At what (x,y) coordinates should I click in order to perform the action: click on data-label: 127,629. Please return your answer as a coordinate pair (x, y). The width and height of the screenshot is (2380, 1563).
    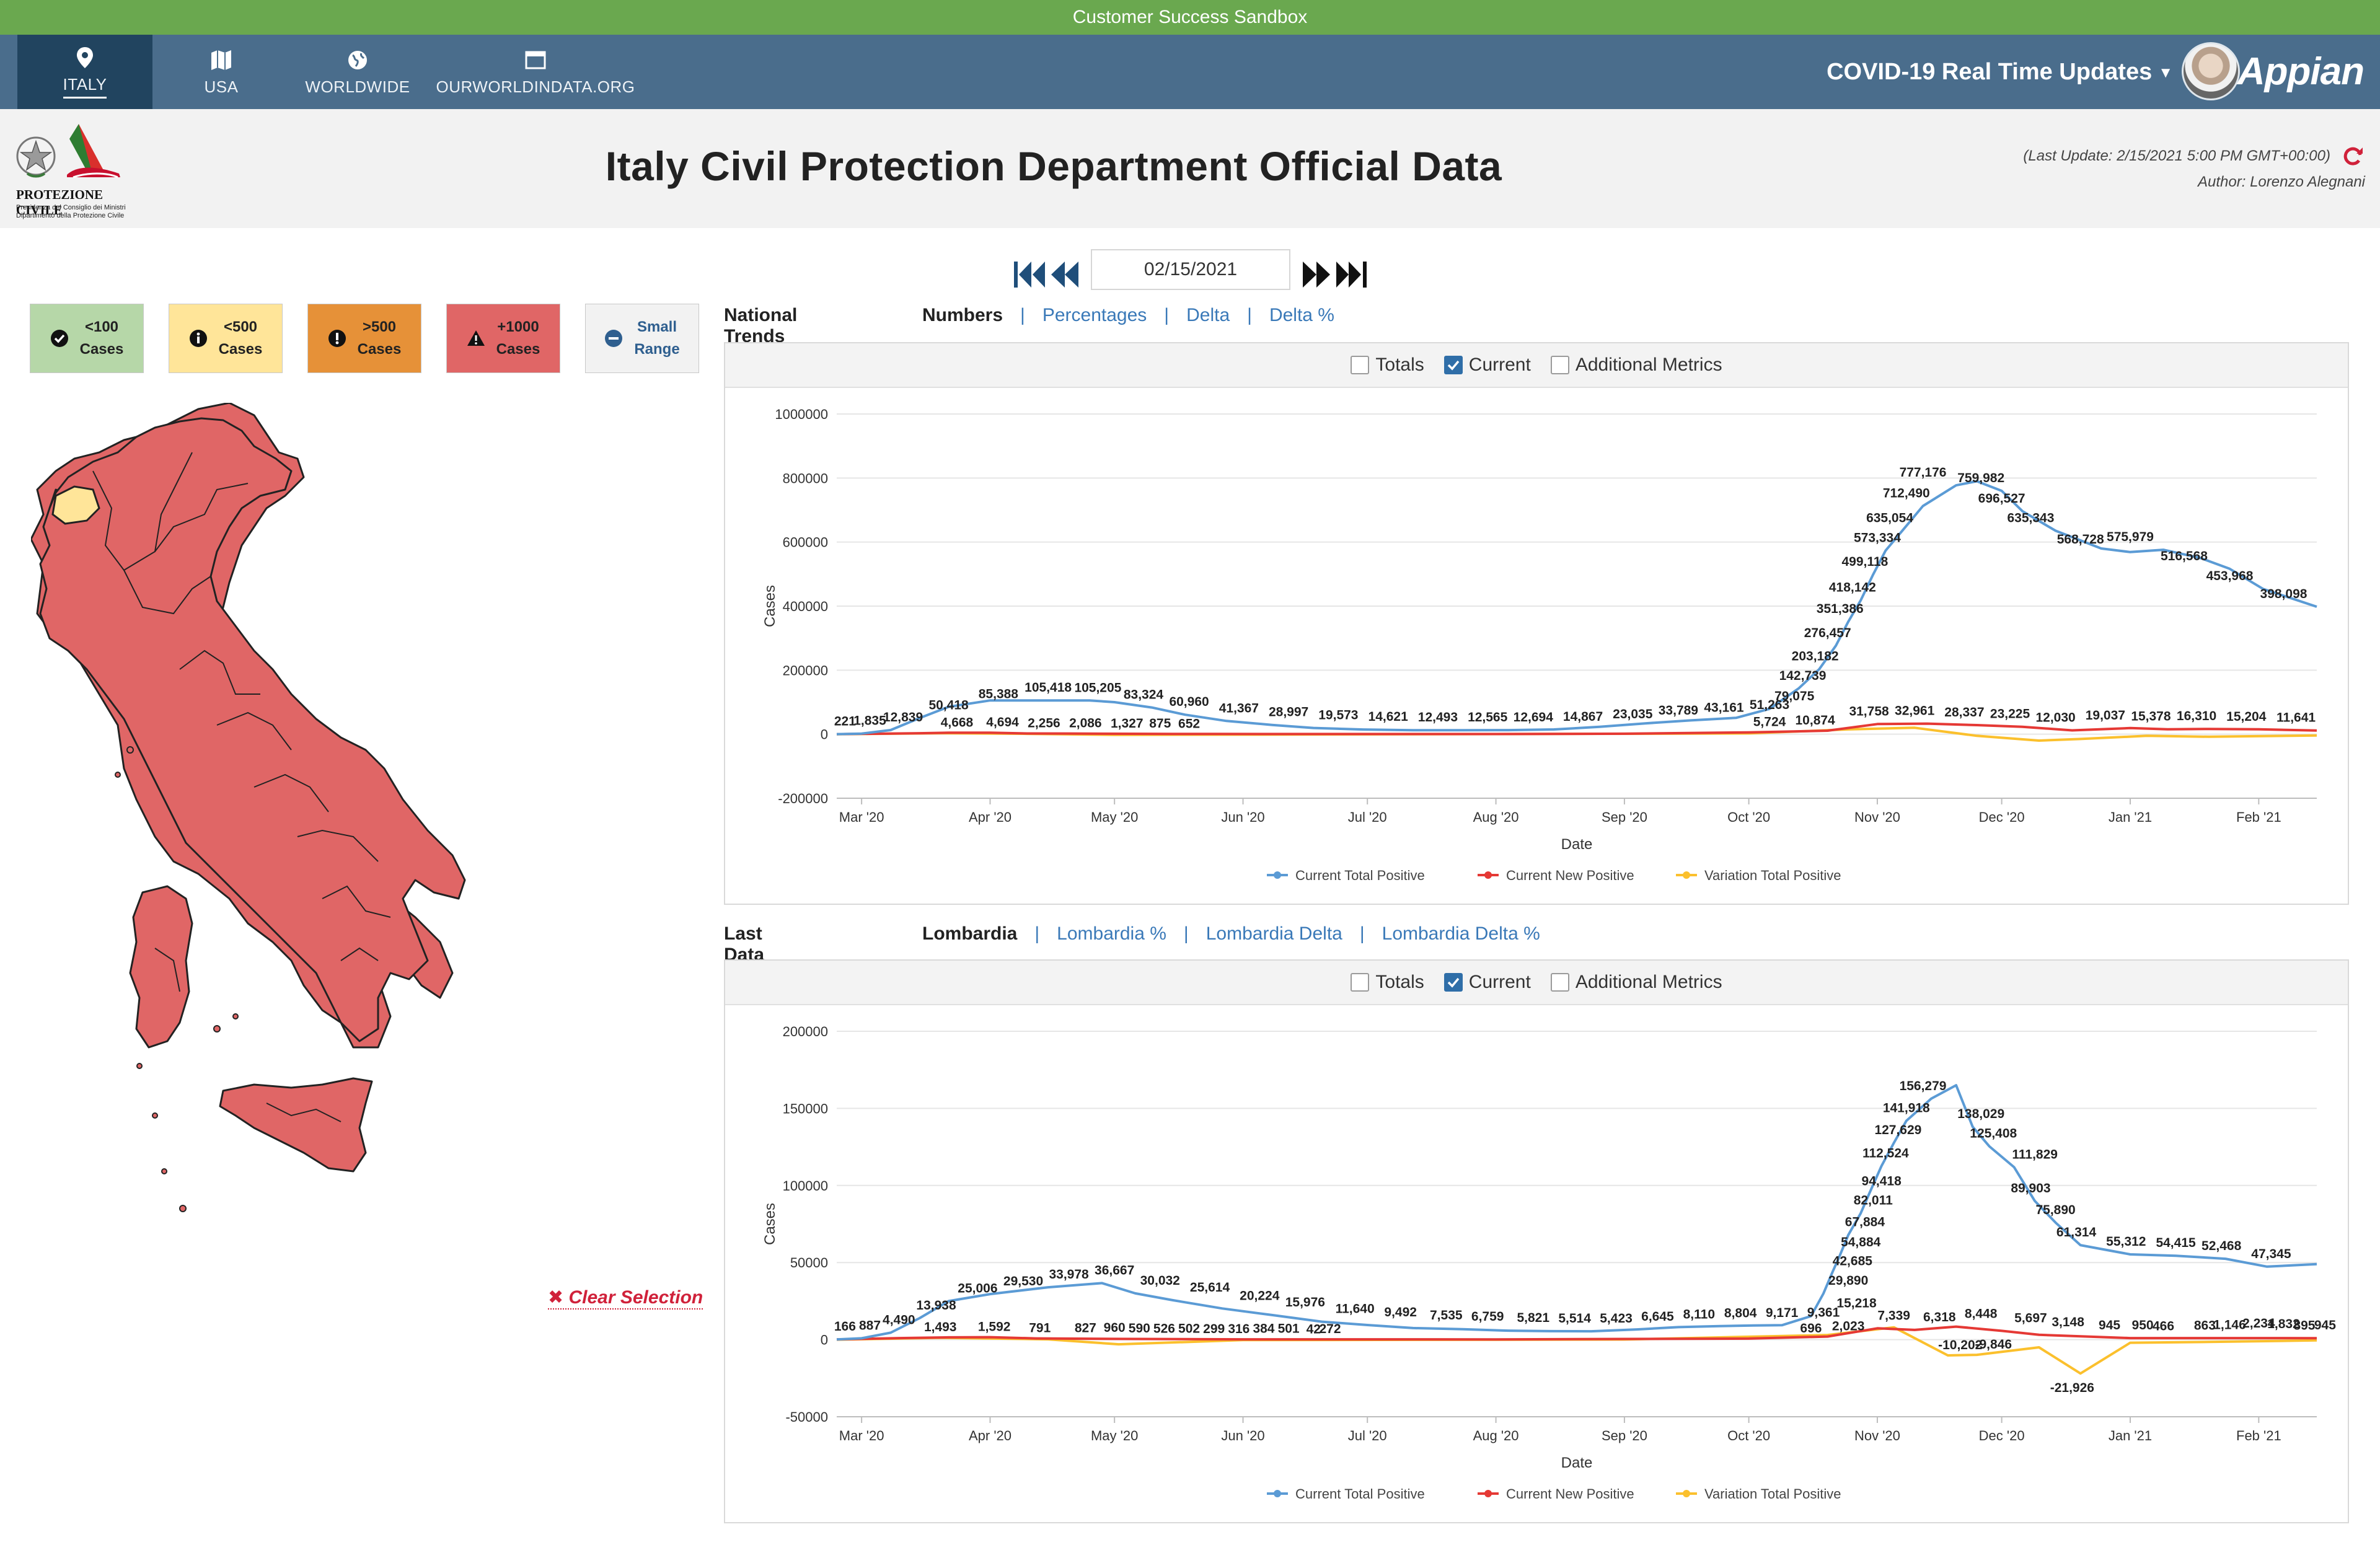
    Looking at the image, I should click on (1897, 1130).